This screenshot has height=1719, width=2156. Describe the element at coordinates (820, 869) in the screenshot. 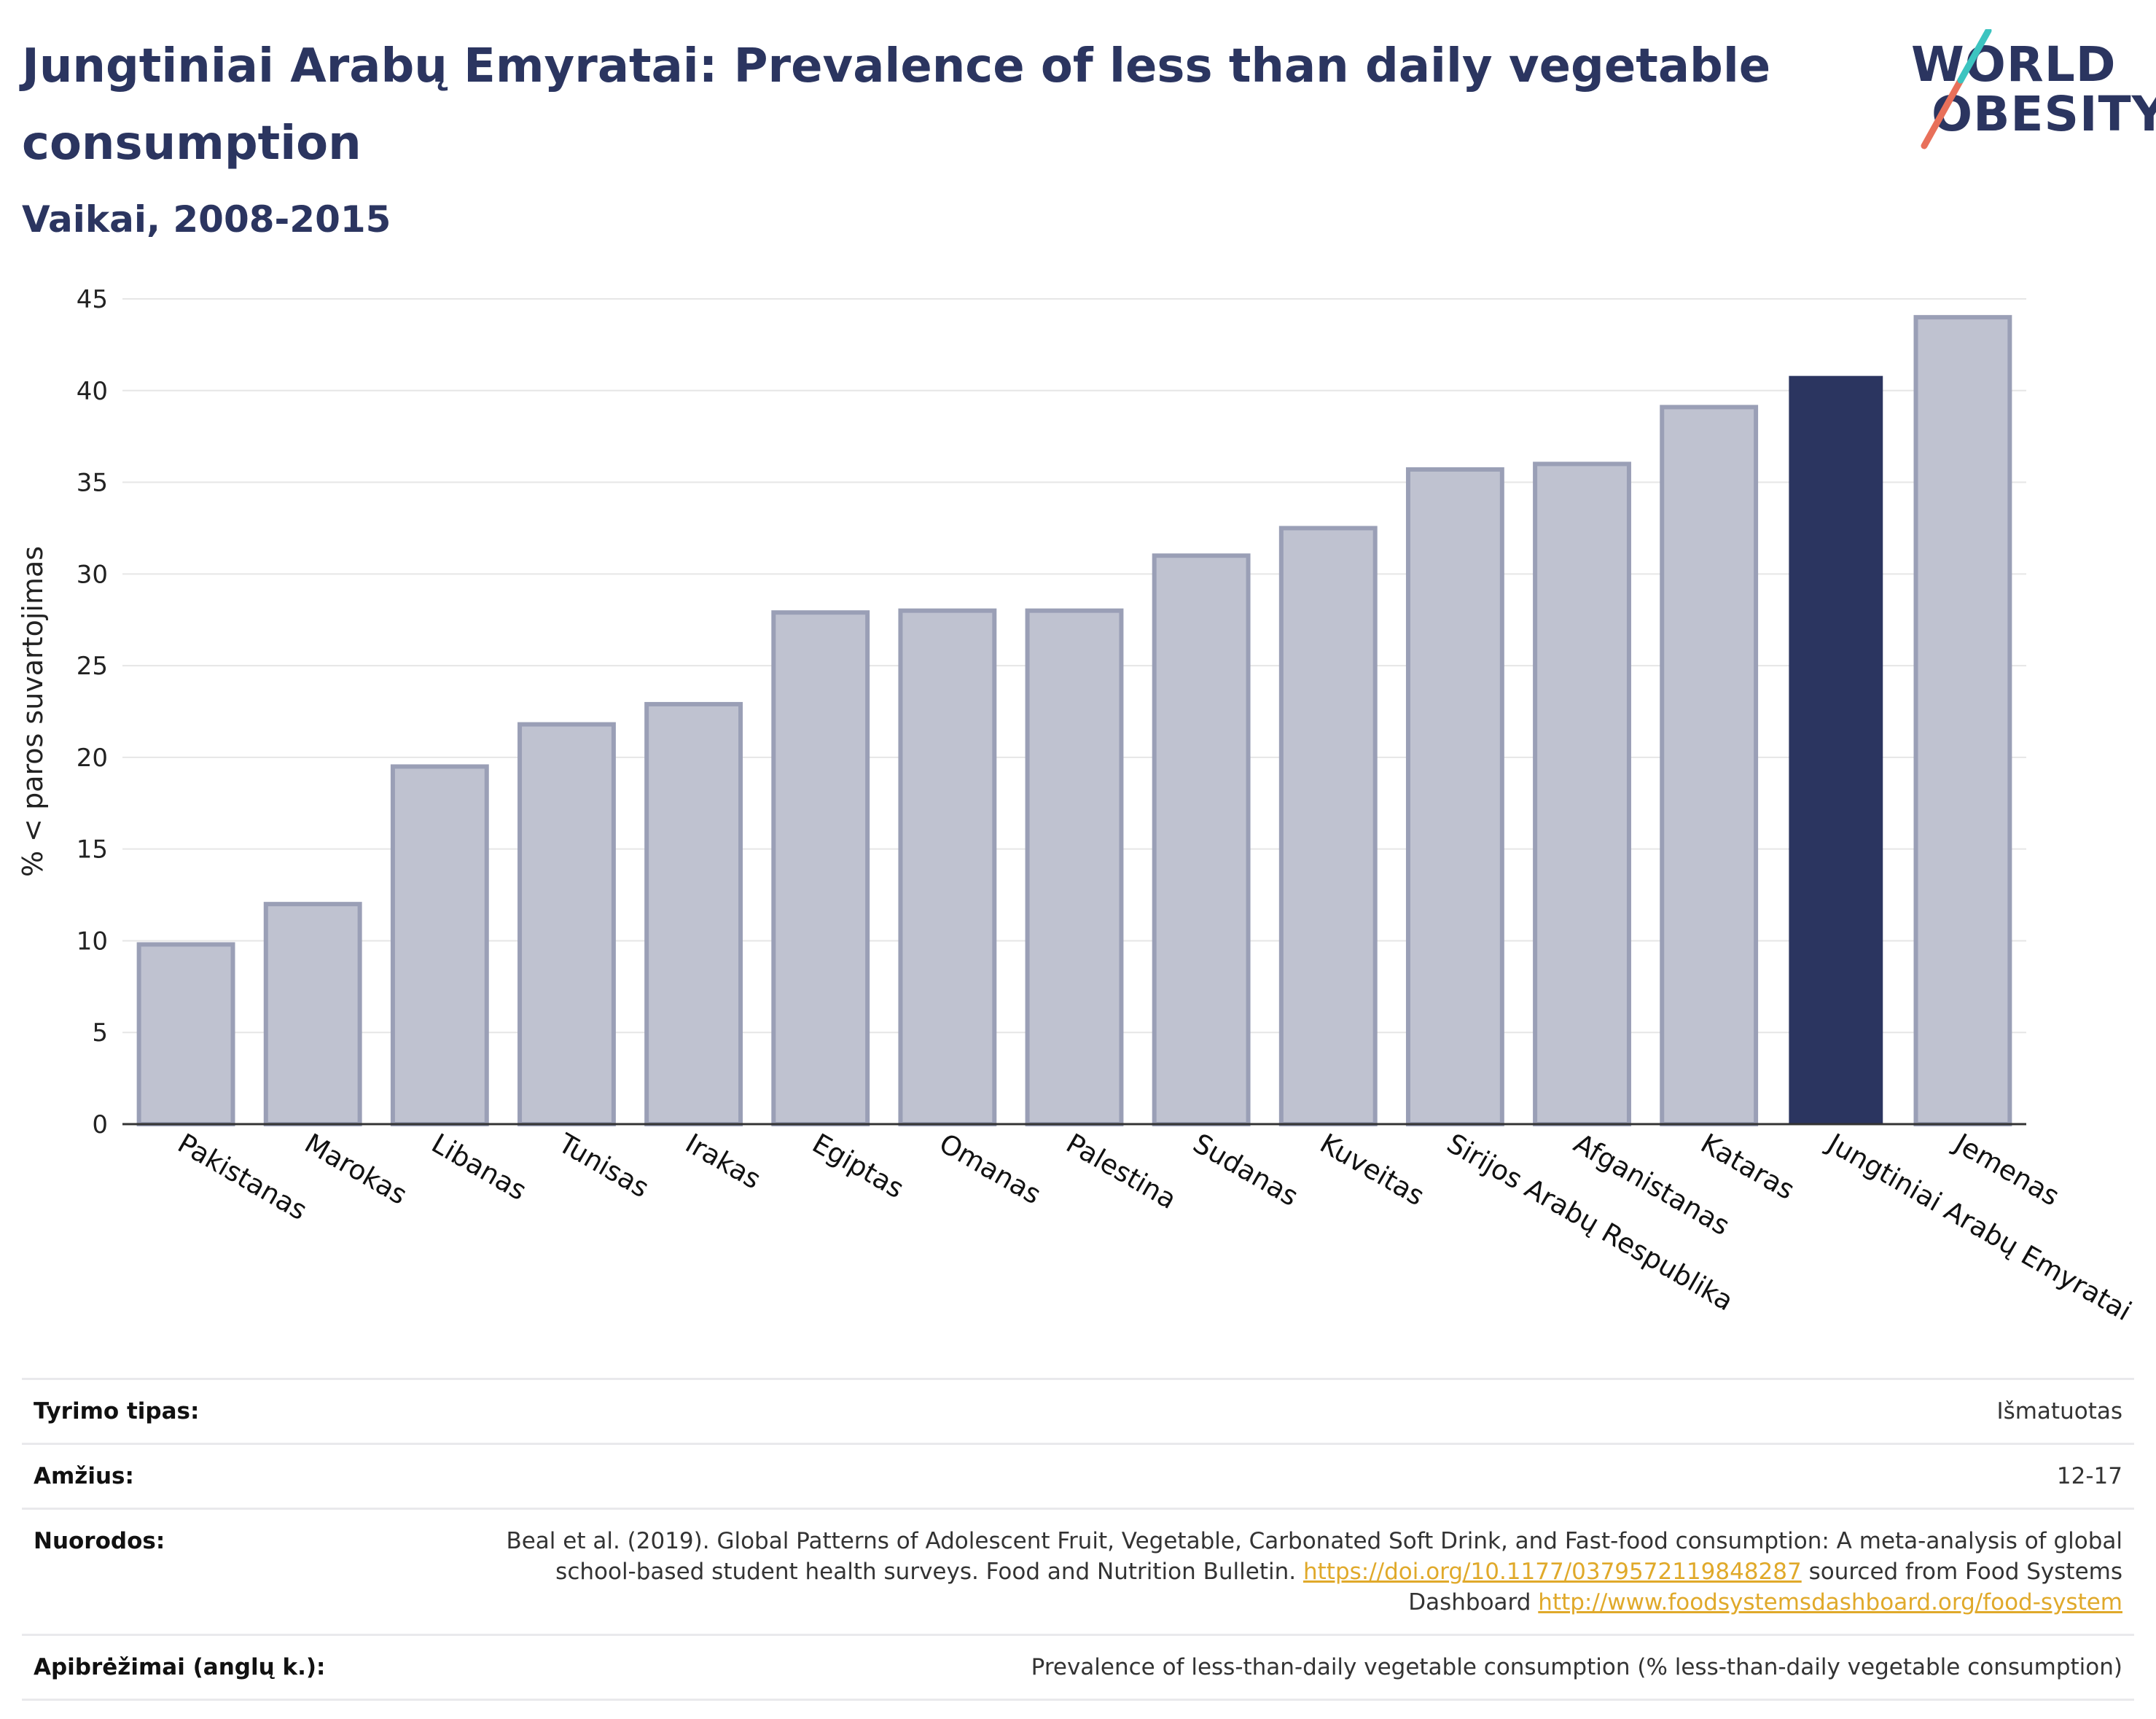

I see `bar-egiptas` at that location.